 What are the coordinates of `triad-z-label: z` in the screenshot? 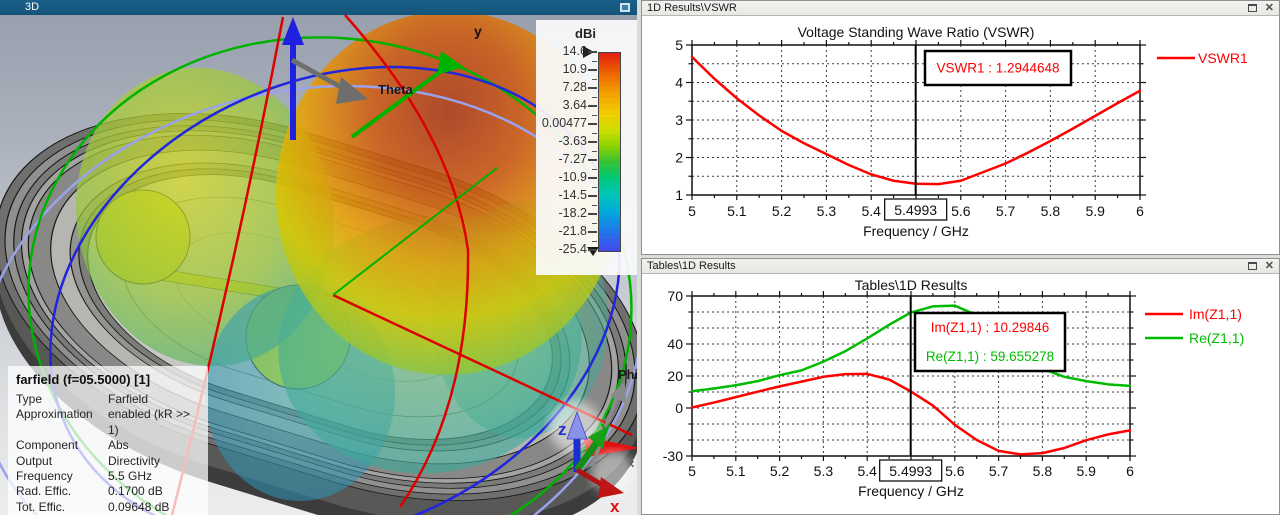 It's located at (562, 429).